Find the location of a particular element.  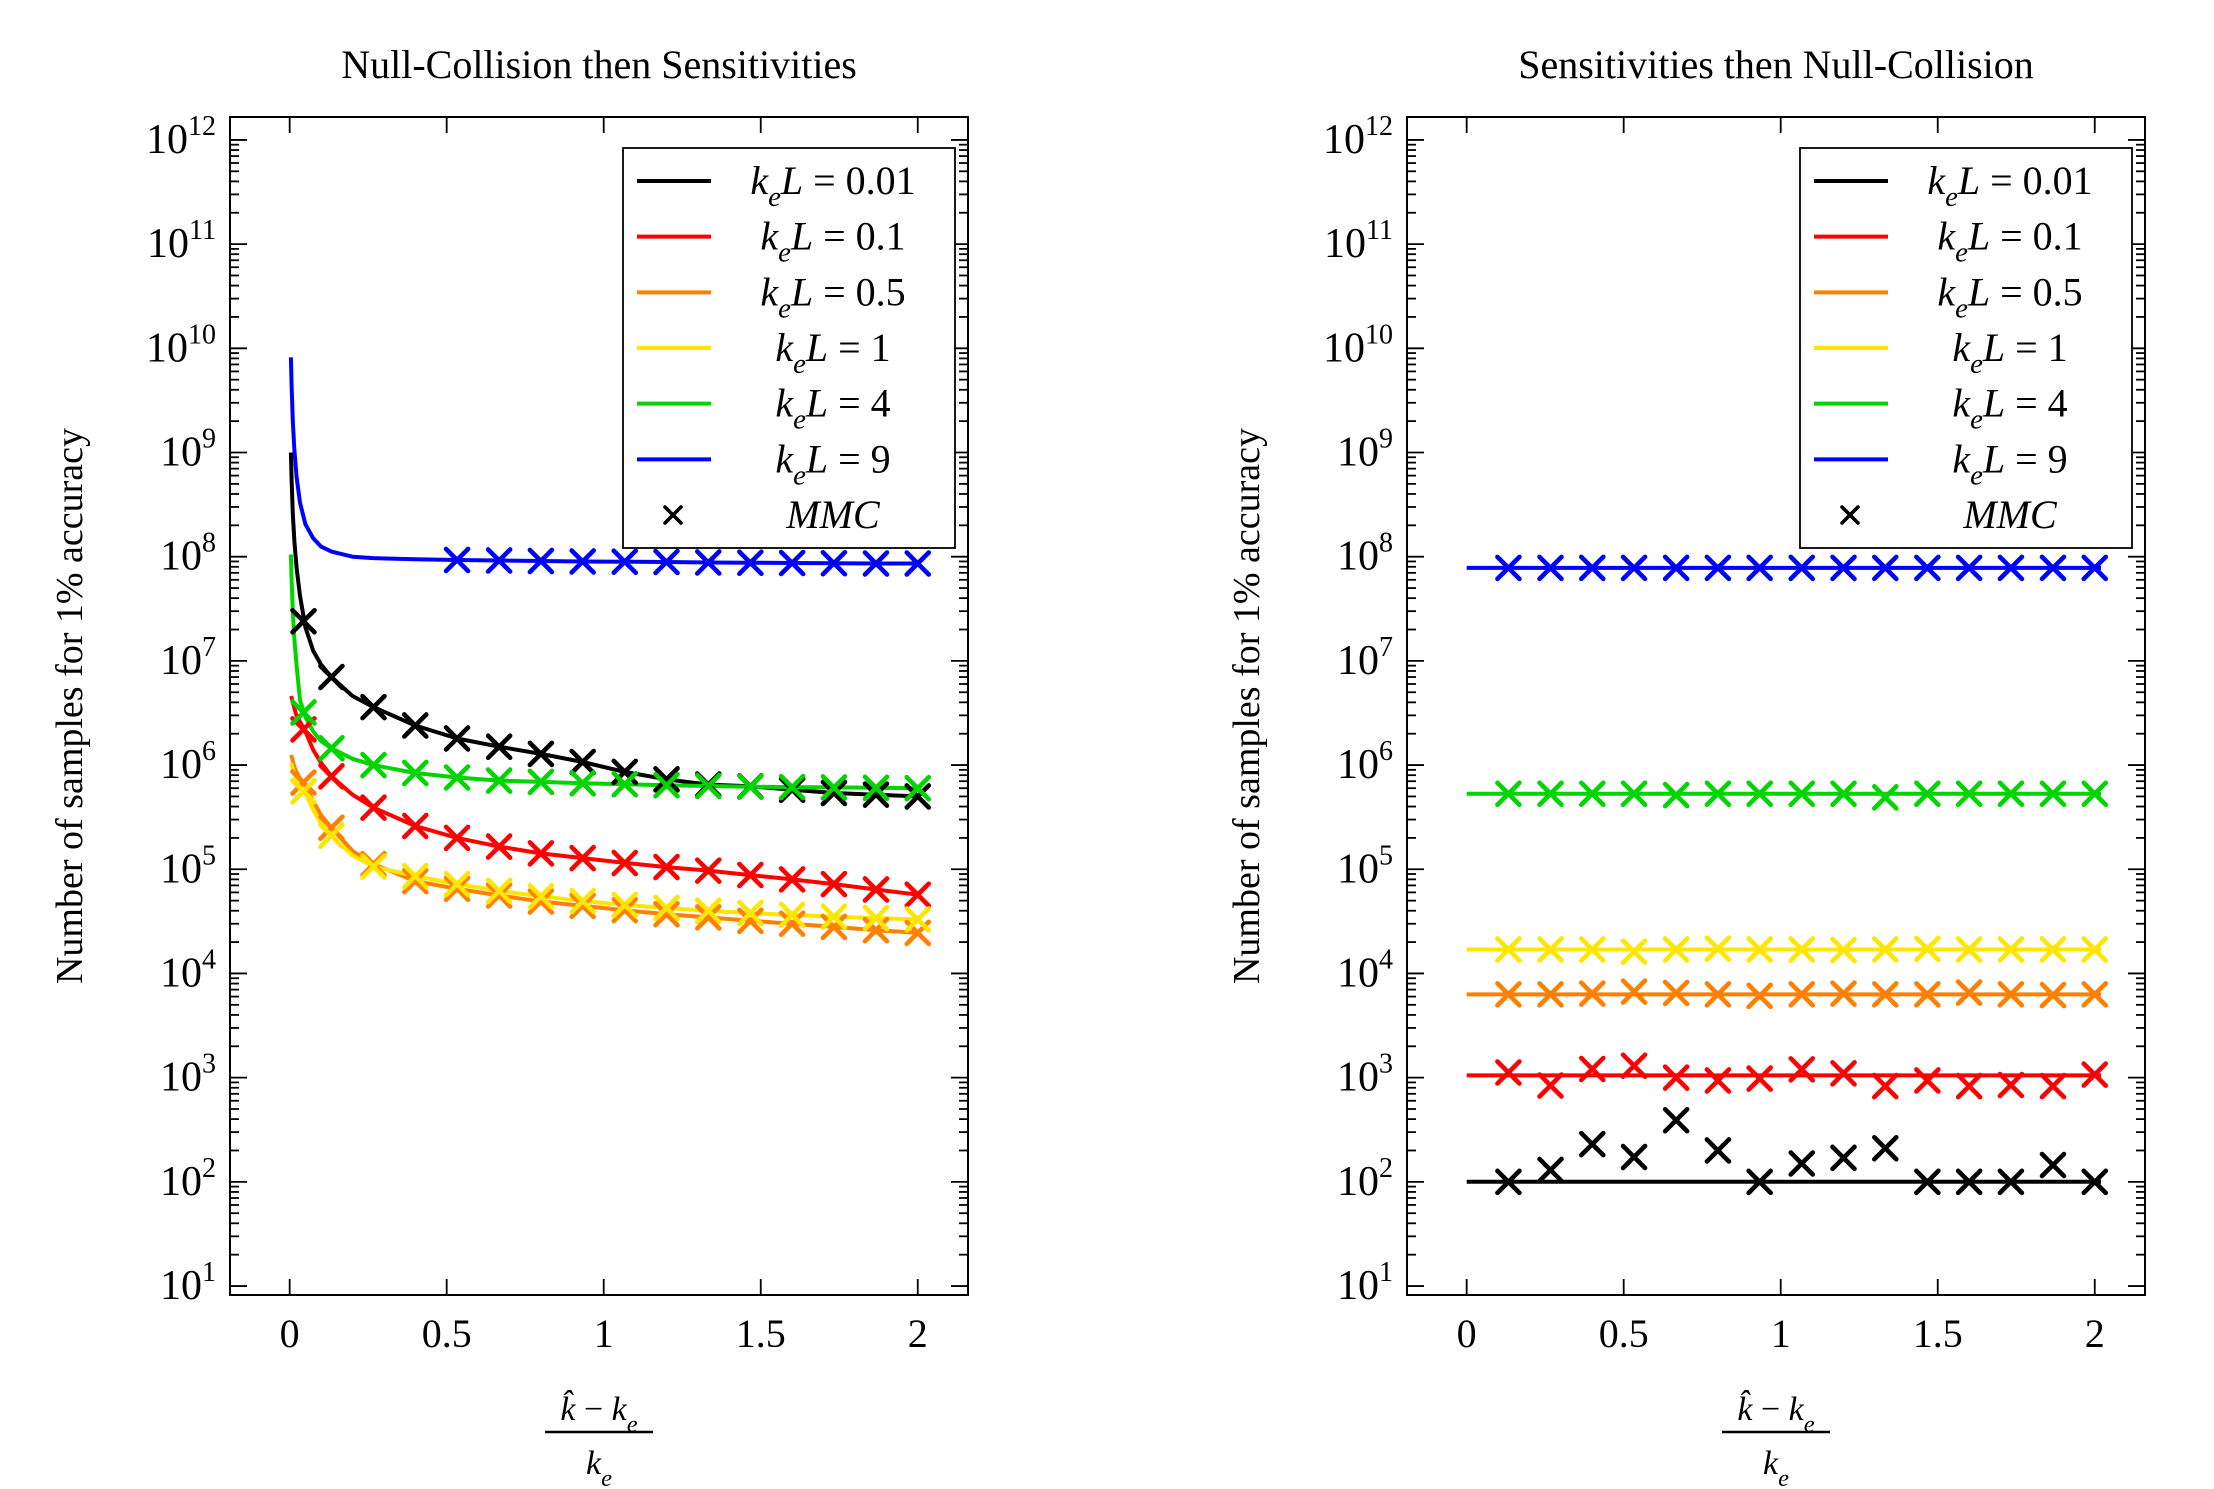

x-axis-label-numerator: k̂ − ke is located at coordinates (598, 1413).